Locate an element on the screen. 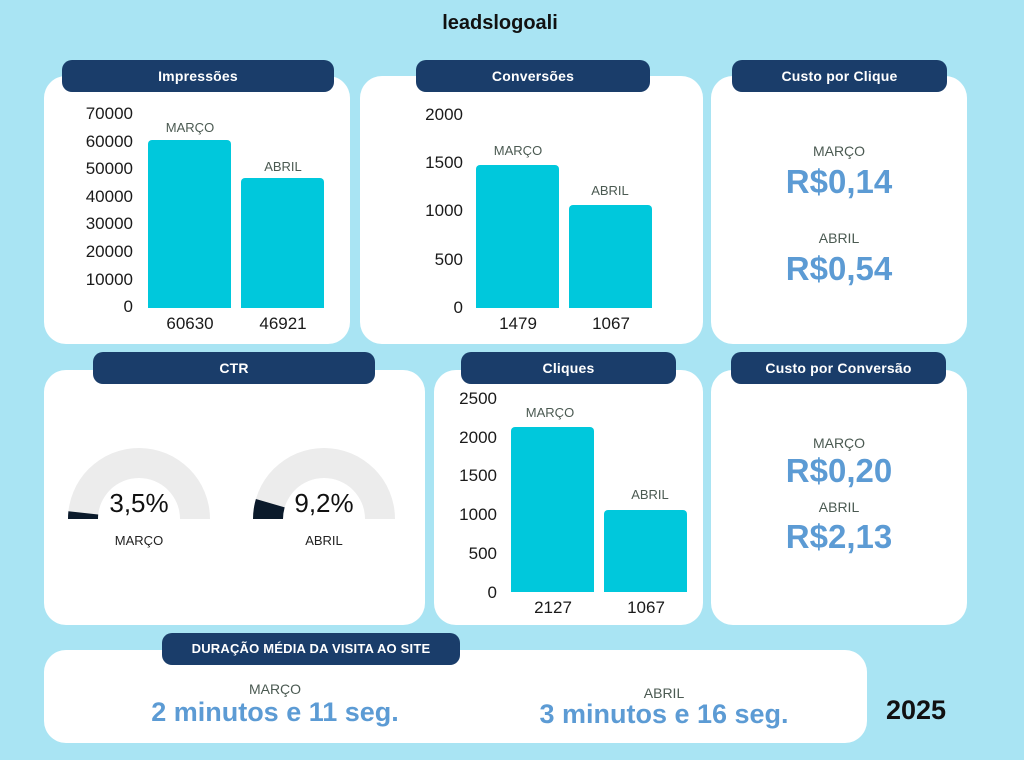 This screenshot has height=760, width=1024. y-tick: 10000 is located at coordinates (109, 279).